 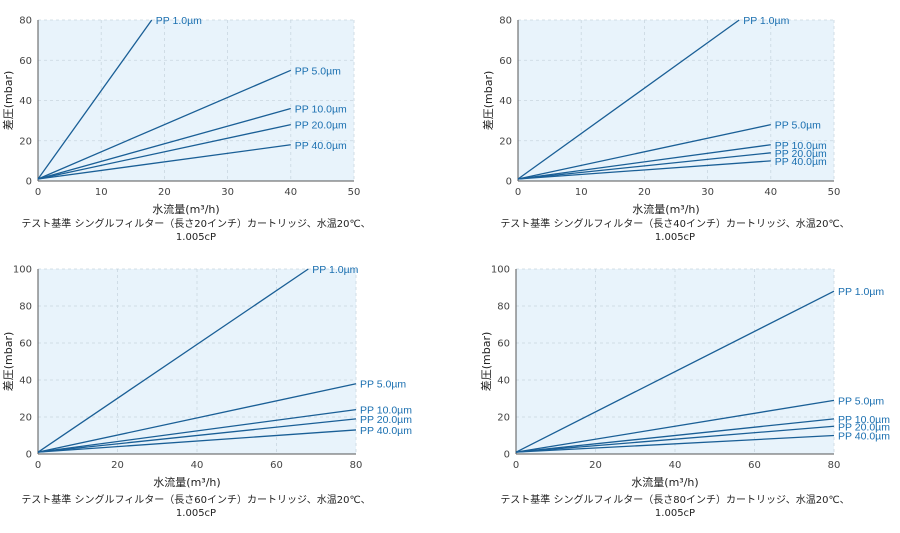 I want to click on x-tick-label: 80, so click(x=834, y=465).